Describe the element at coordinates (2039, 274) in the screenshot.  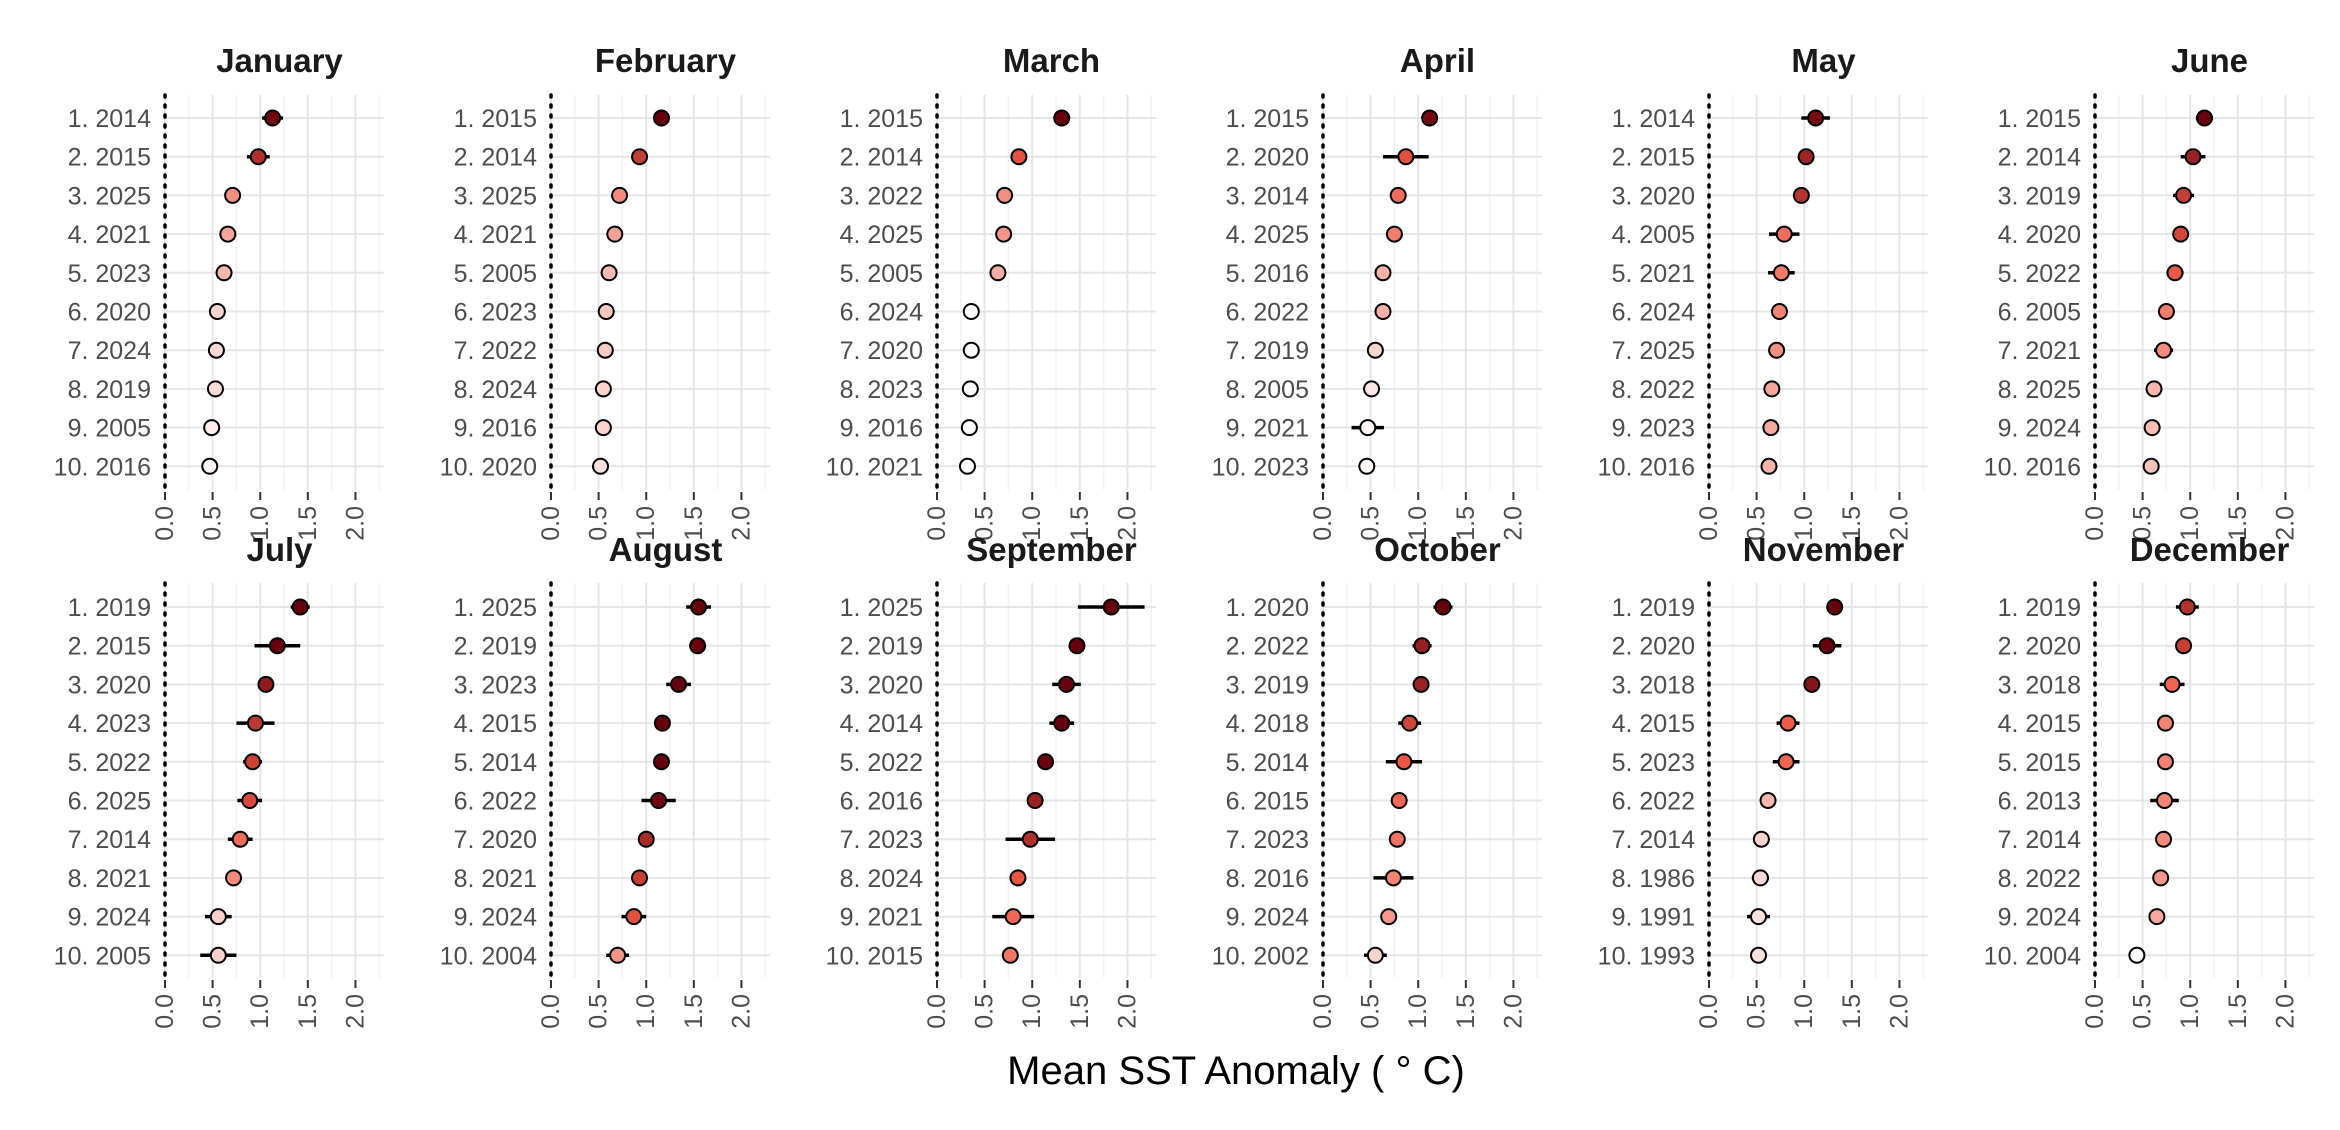
I see `row-label: 5. 2022` at that location.